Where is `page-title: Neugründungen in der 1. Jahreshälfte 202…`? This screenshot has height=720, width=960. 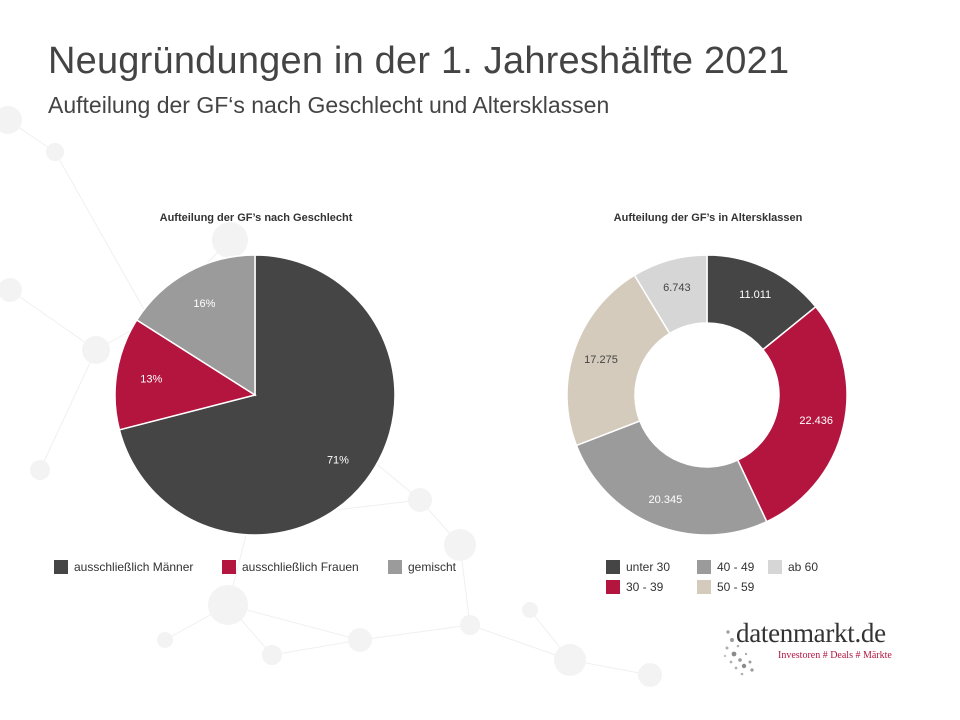
page-title: Neugründungen in der 1. Jahreshälfte 202… is located at coordinates (419, 61).